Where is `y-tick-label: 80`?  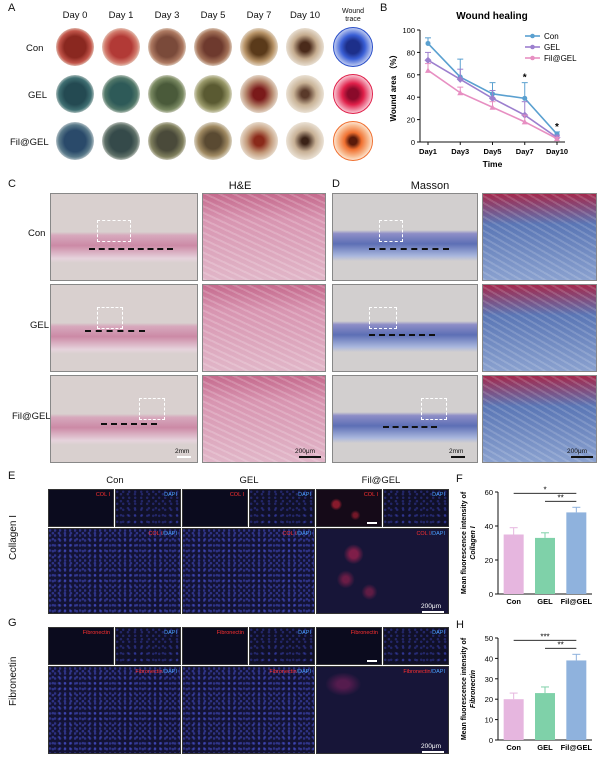 y-tick-label: 80 is located at coordinates (411, 52).